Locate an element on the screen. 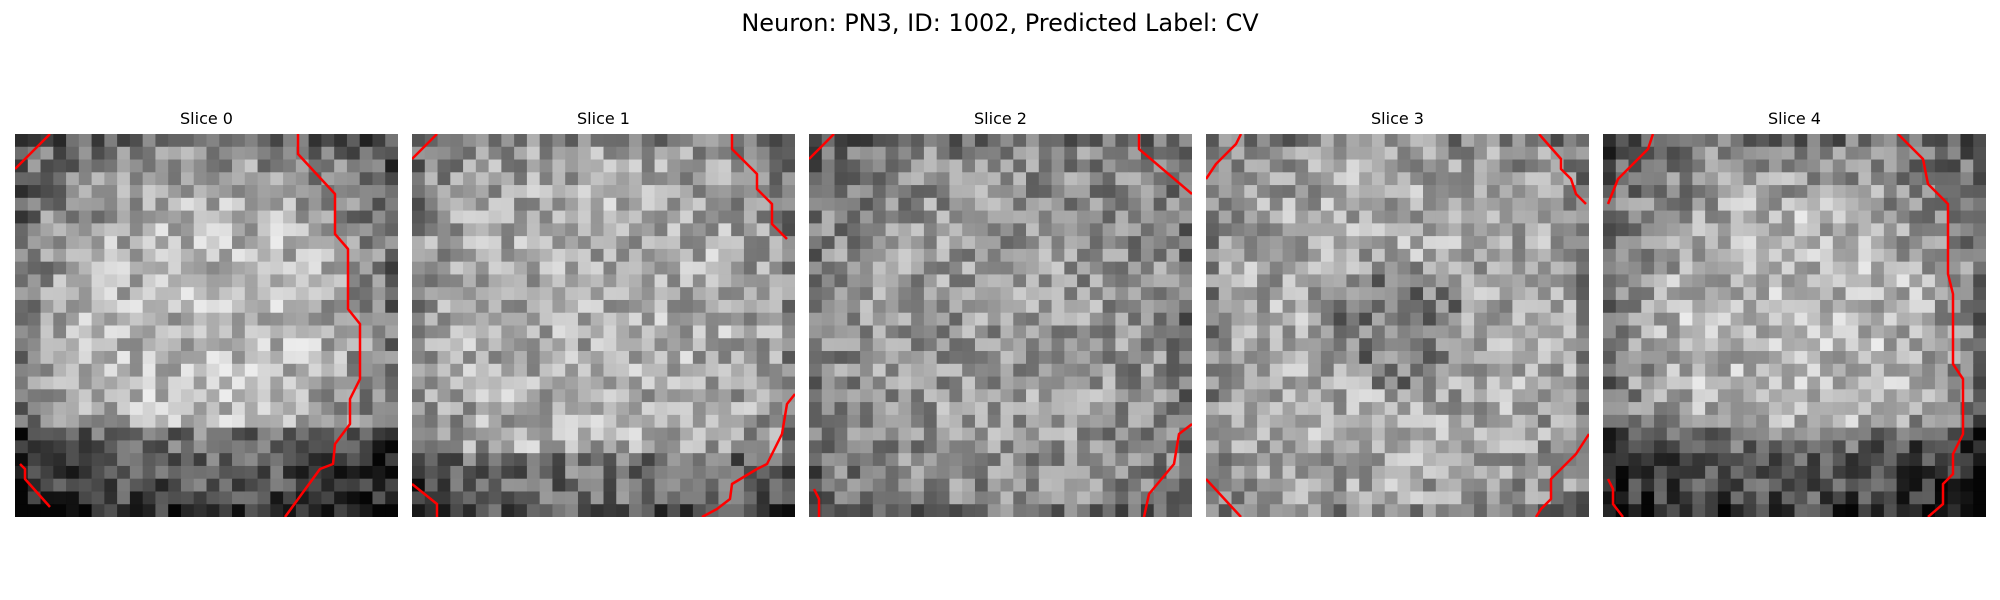 This screenshot has height=600, width=2000. slice-title-3: Slice 3 is located at coordinates (1397, 118).